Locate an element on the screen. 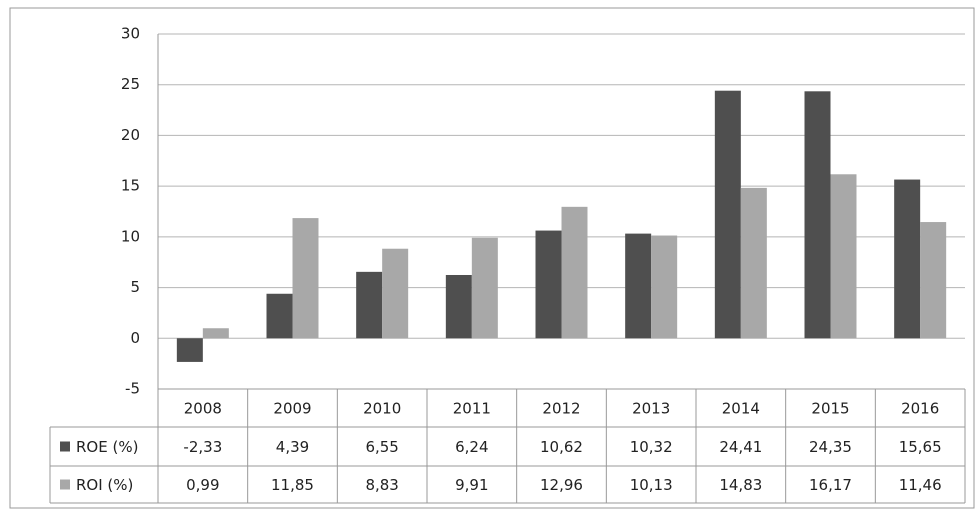  x-tick-label: 2011 is located at coordinates (472, 409).